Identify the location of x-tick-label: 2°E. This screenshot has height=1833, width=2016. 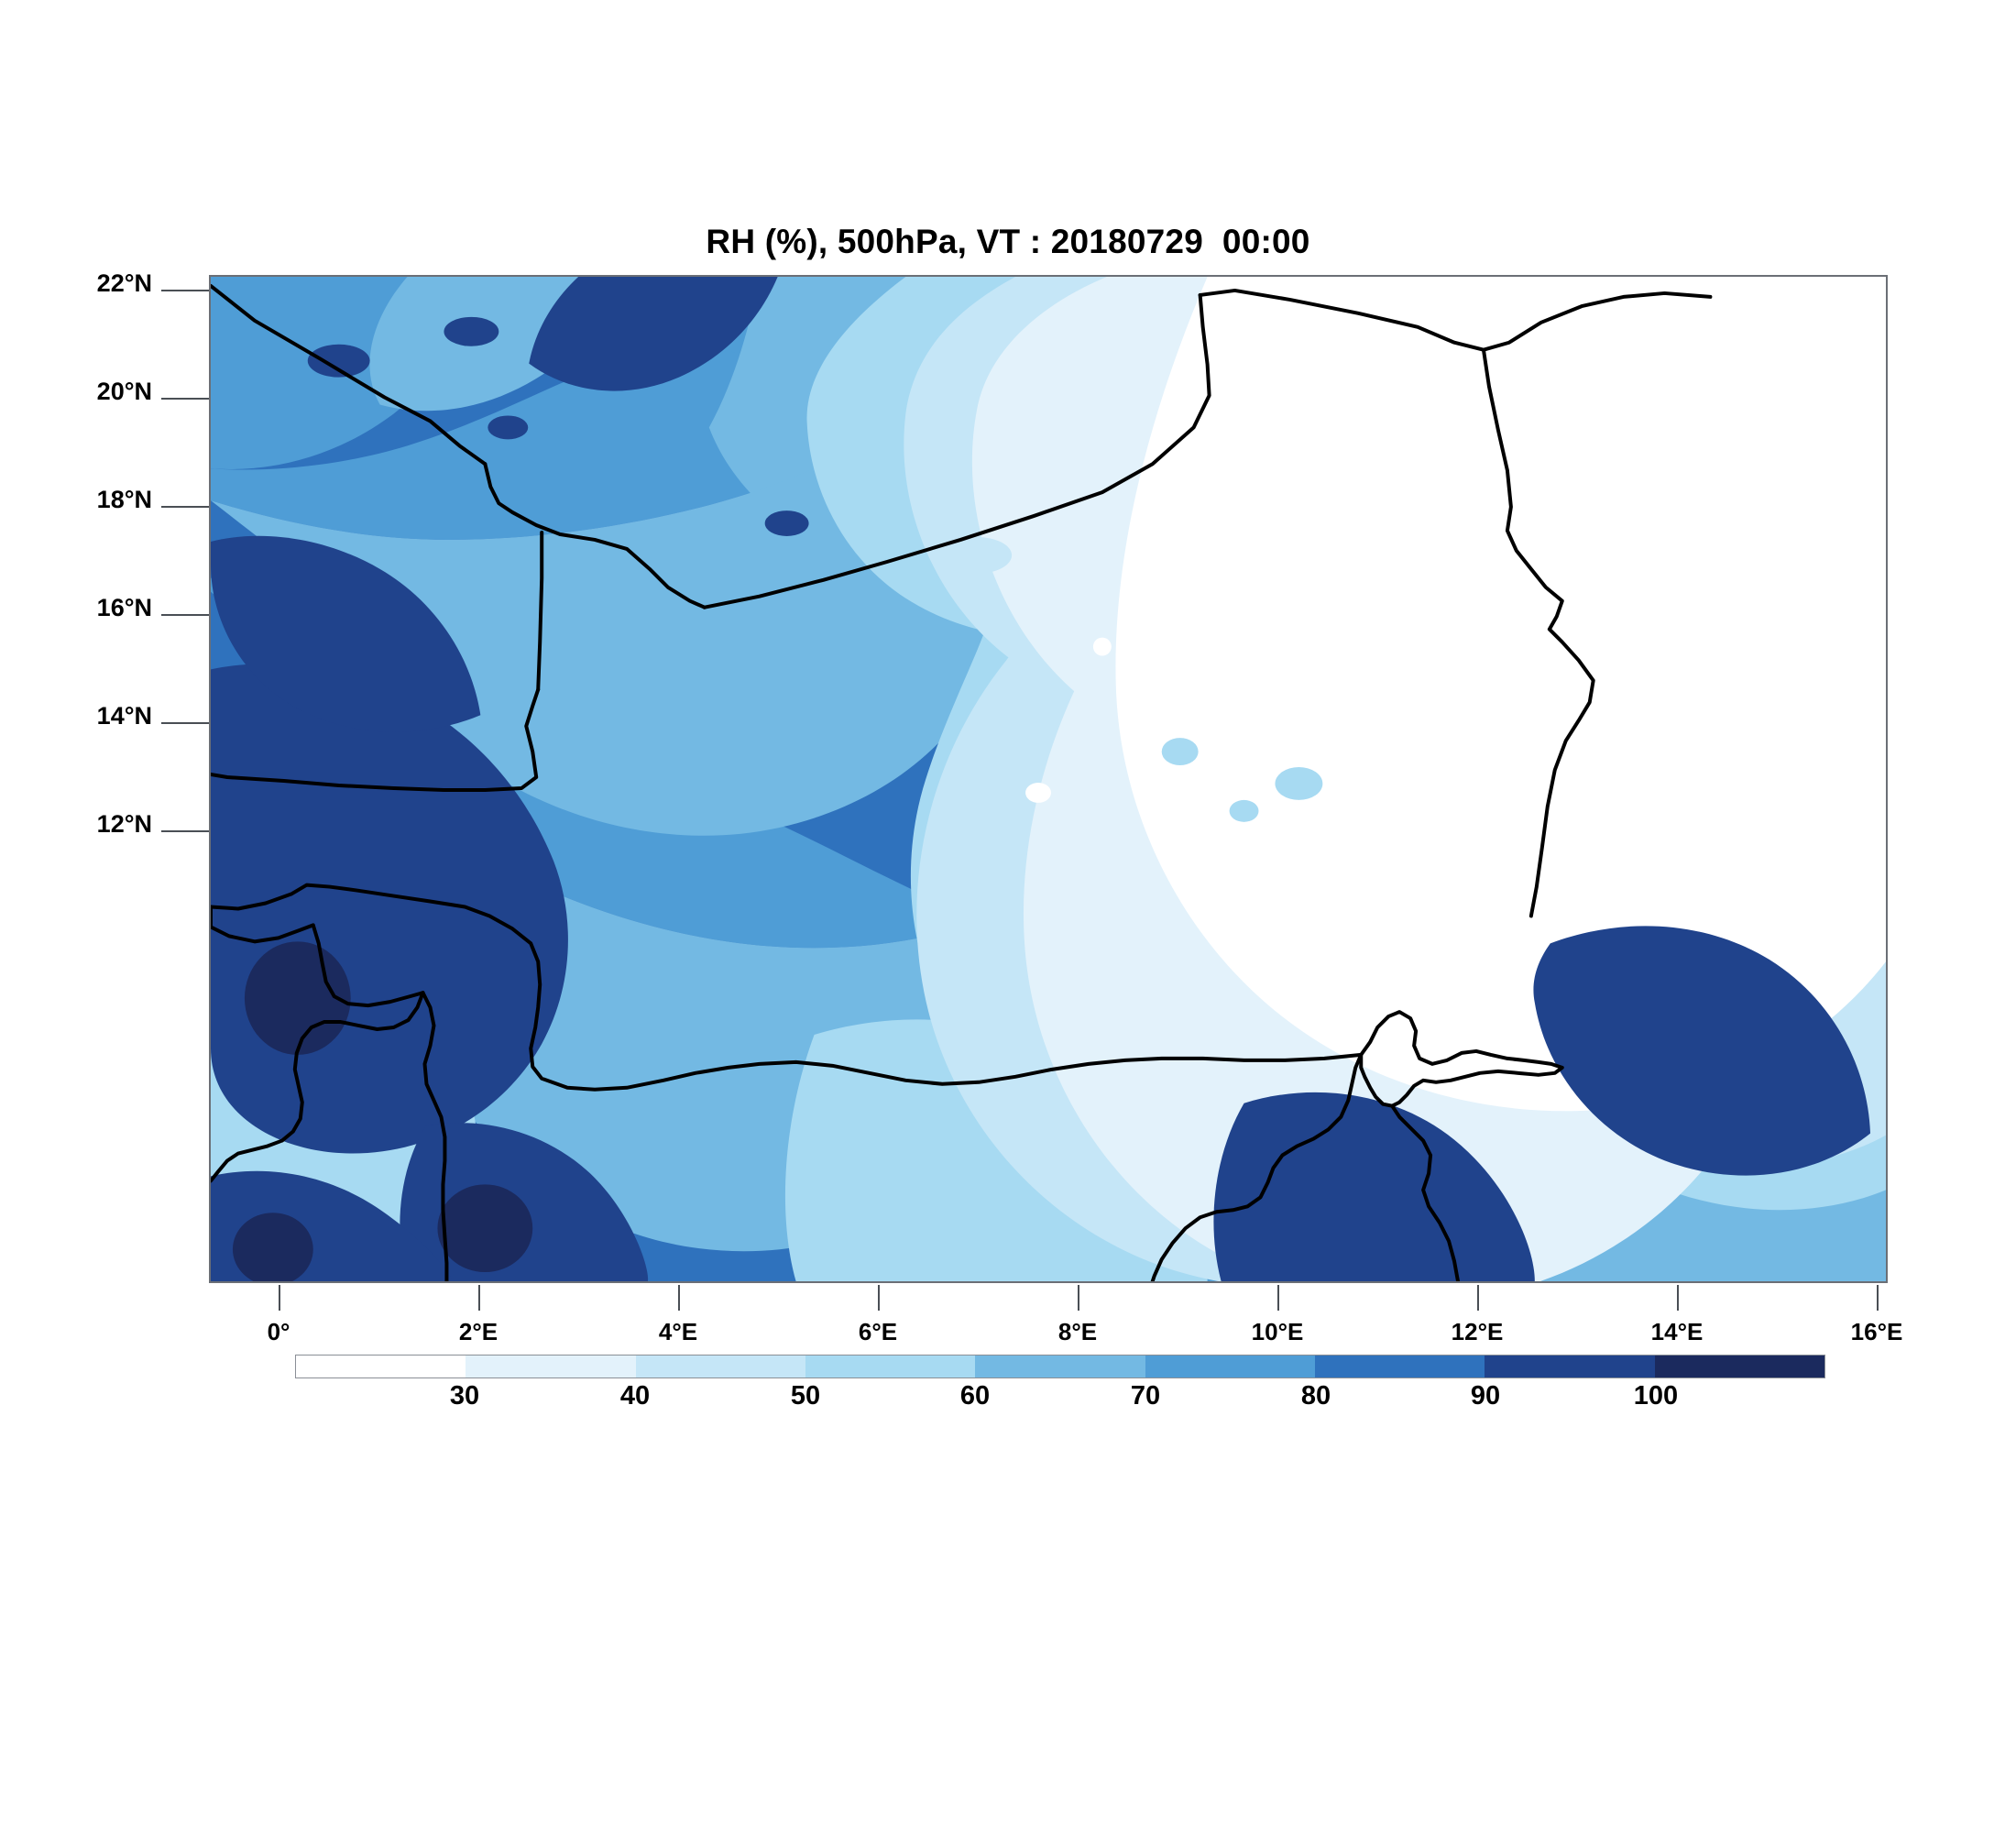
(478, 1331).